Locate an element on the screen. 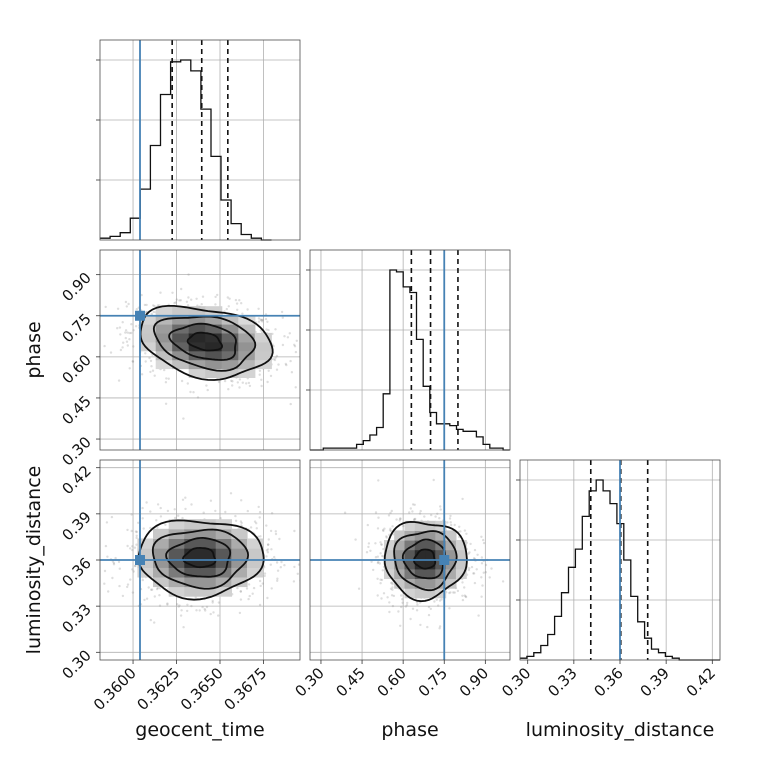 This screenshot has height=760, width=760. x-tick-label-phase: 0.45 is located at coordinates (351, 682).